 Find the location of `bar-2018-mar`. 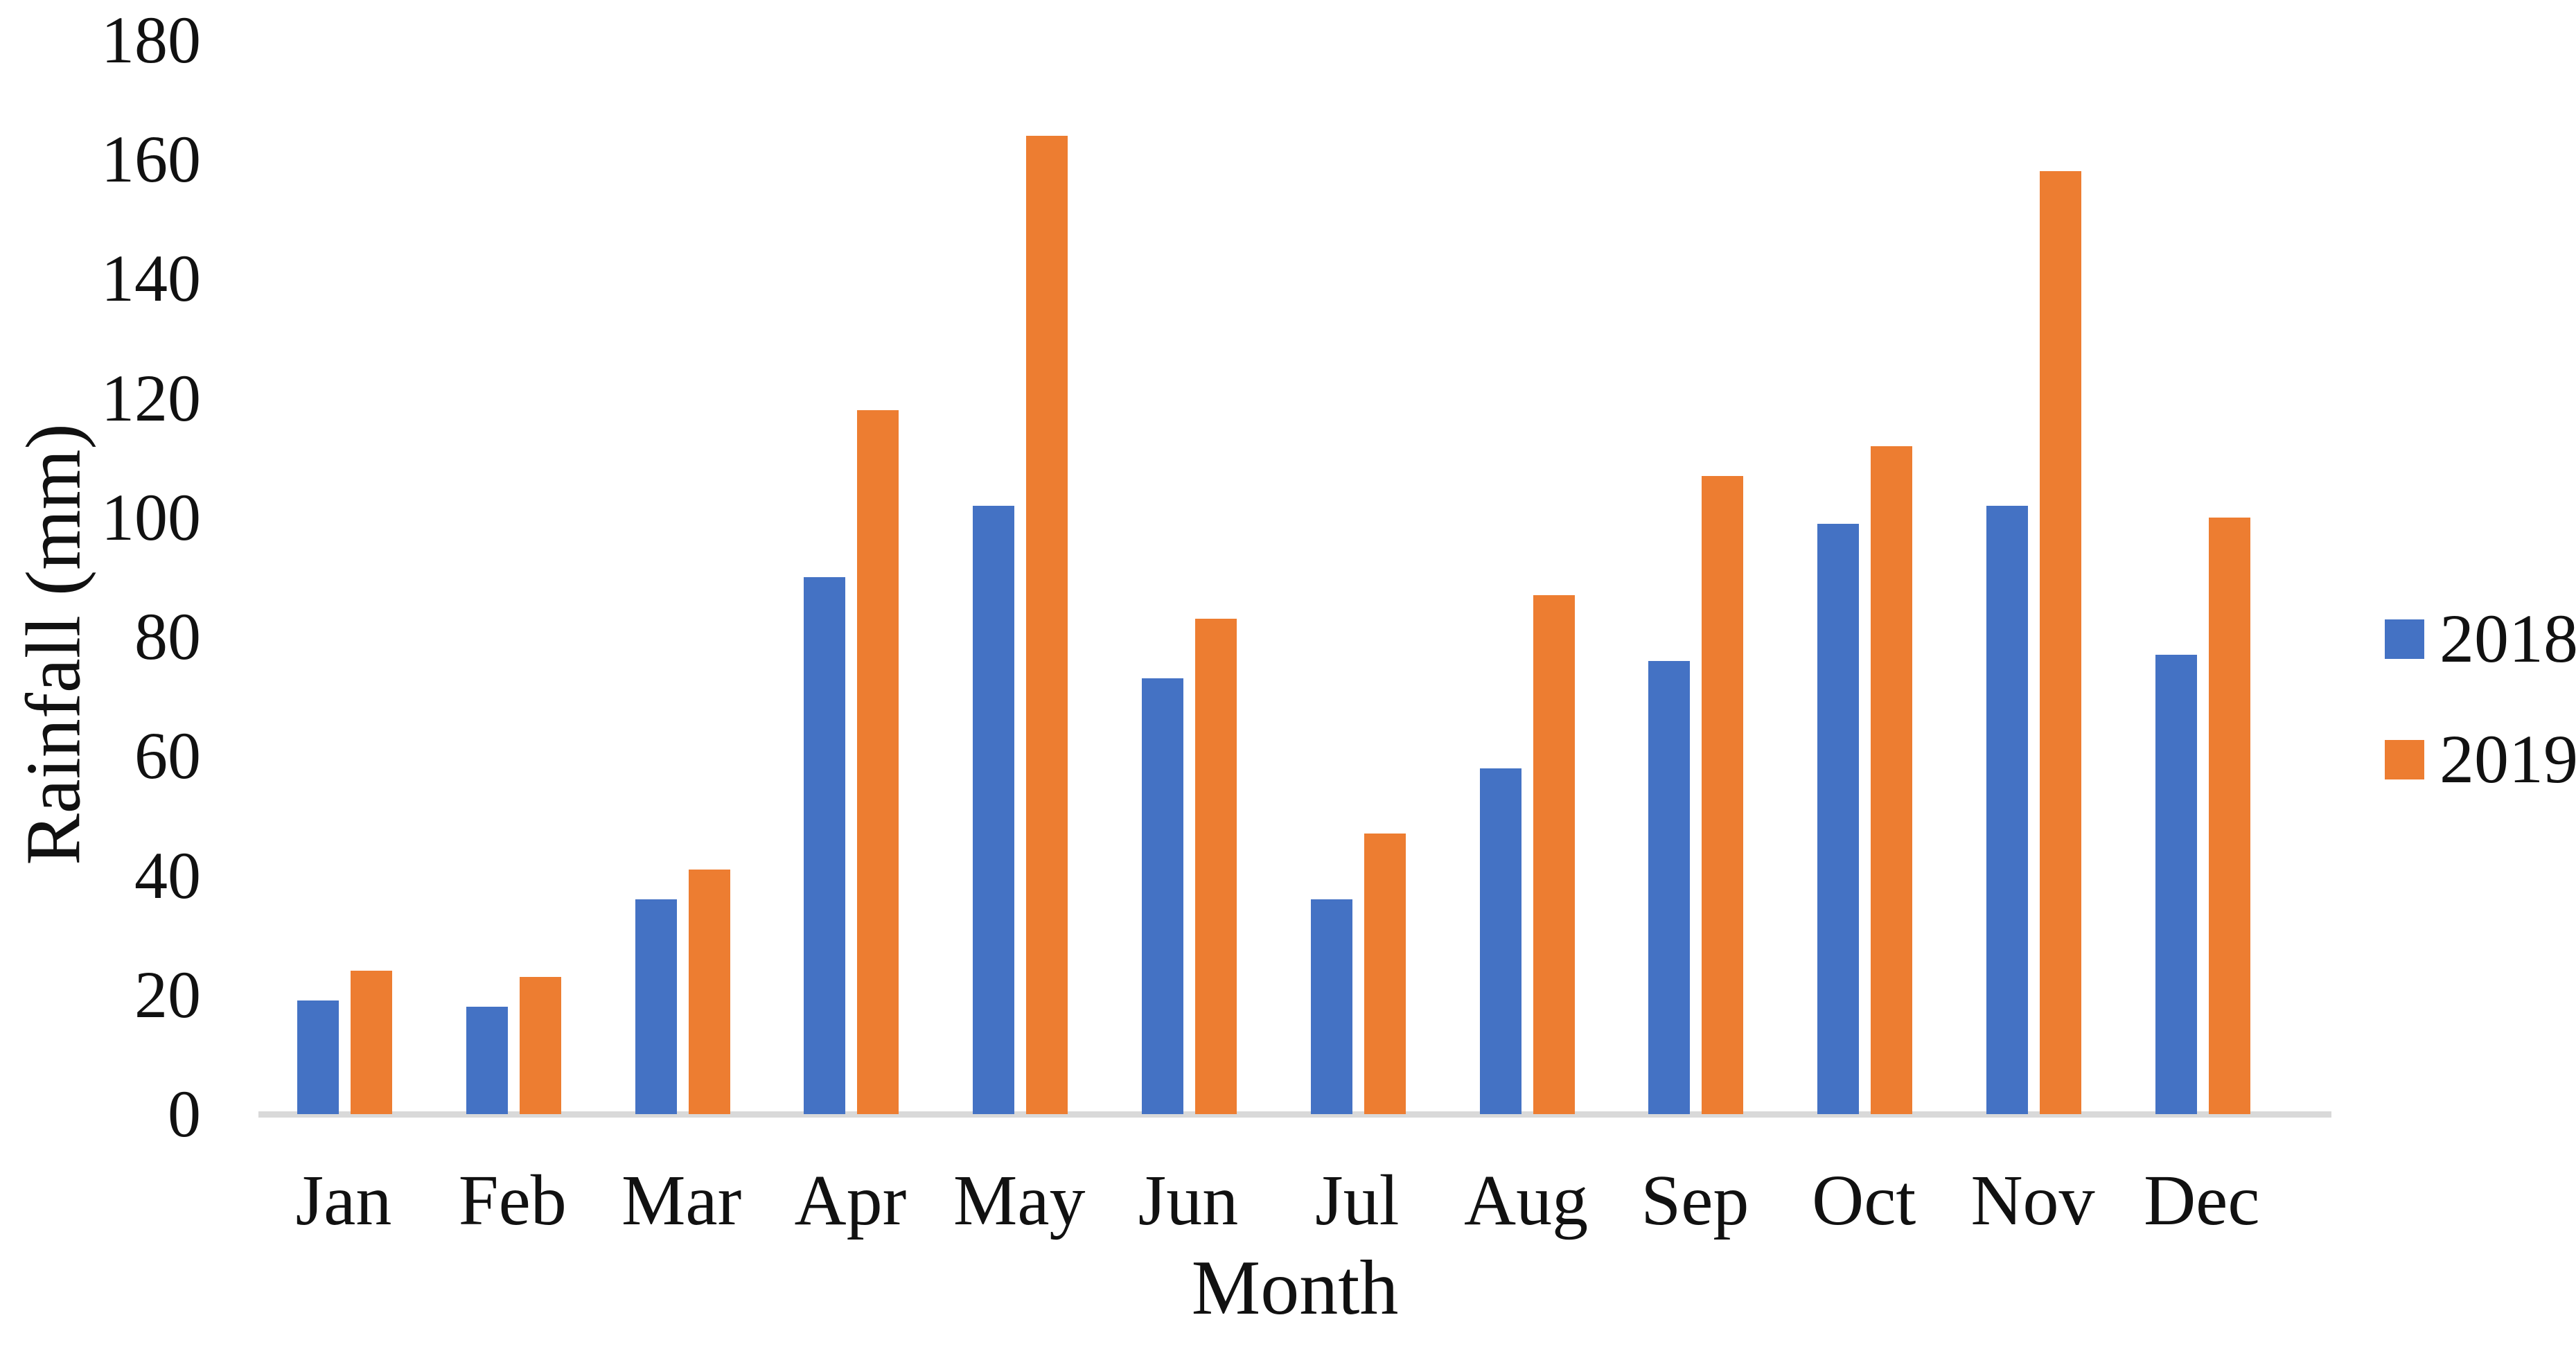

bar-2018-mar is located at coordinates (656, 1007).